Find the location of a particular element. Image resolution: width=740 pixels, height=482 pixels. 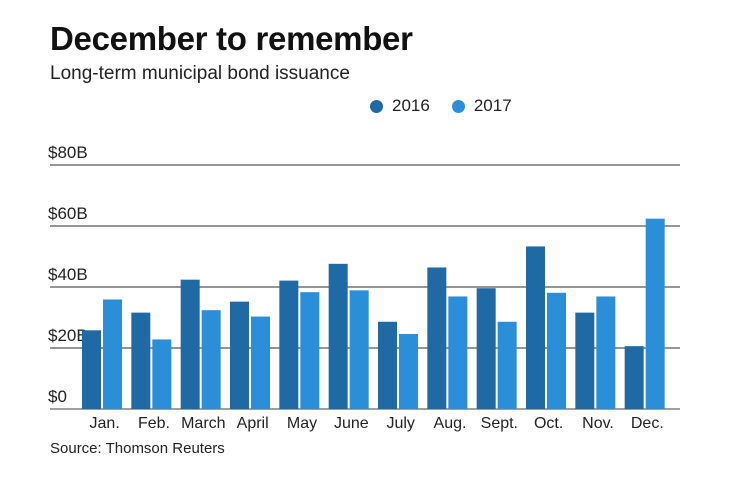

x-tick-label-dec: Dec. is located at coordinates (647, 423).